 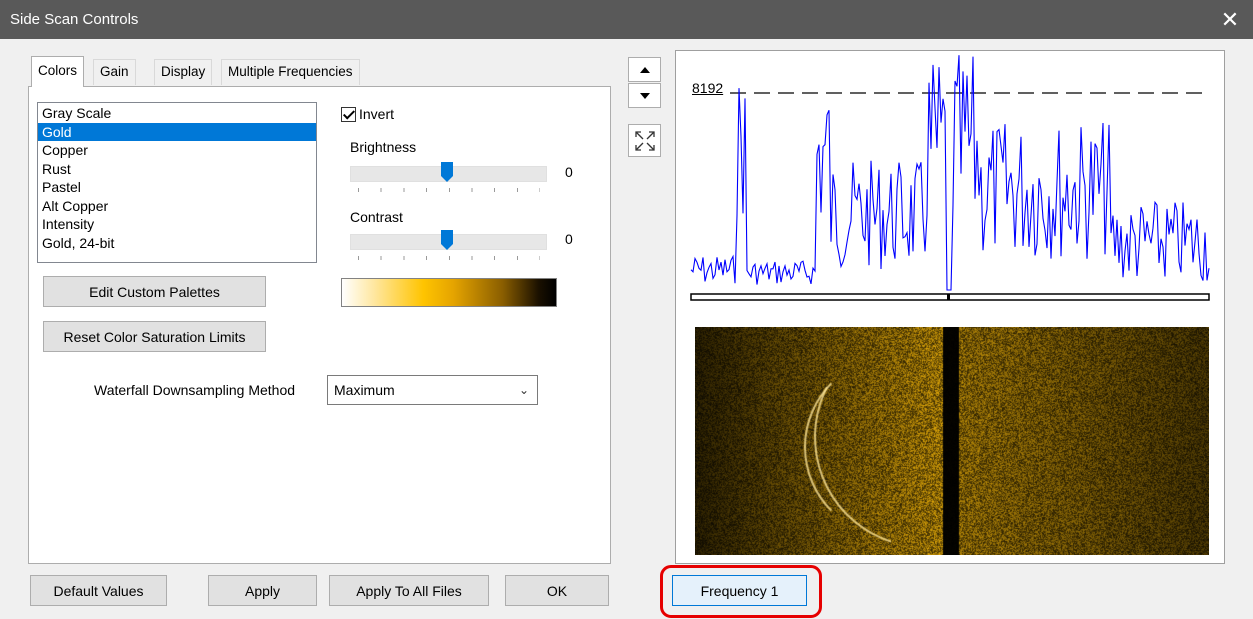 I want to click on frequency-1-button: Frequency 1, so click(x=739, y=590).